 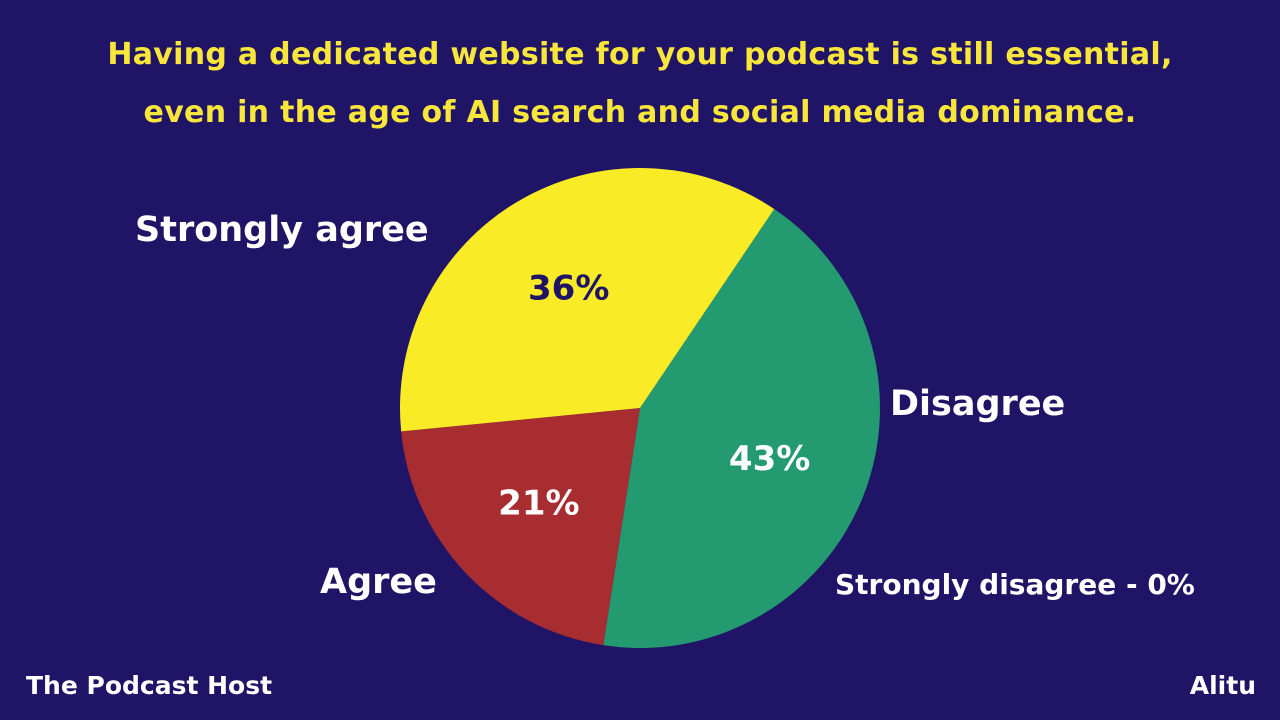 I want to click on pie-value-label-agree: 36%, so click(x=568, y=288).